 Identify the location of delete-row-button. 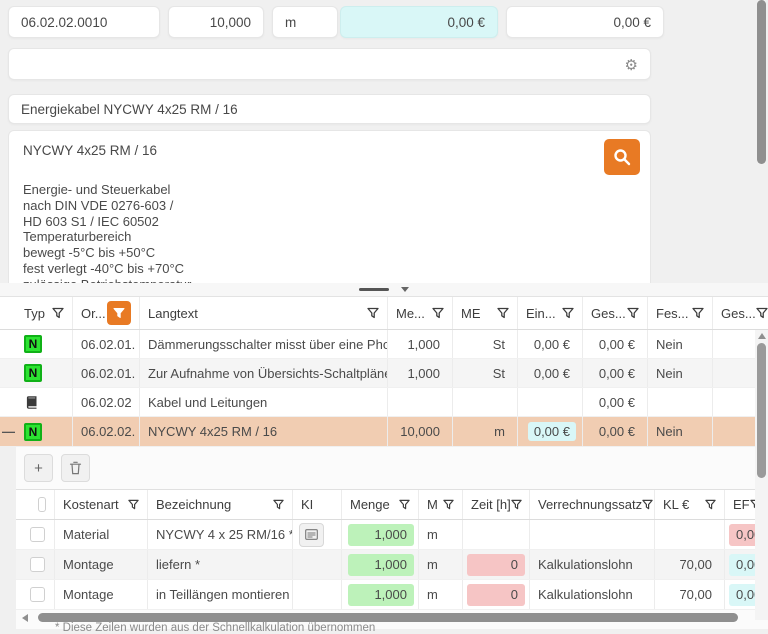
(75, 468).